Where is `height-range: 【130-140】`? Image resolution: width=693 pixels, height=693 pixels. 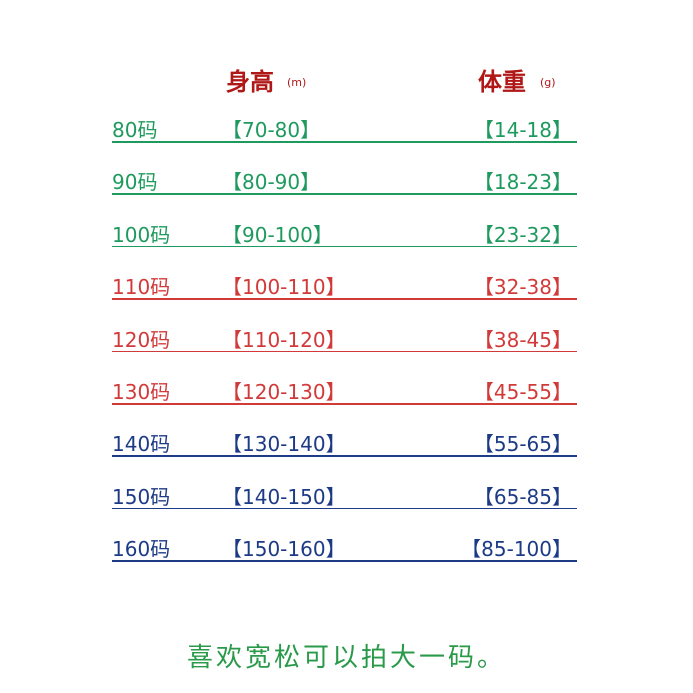 height-range: 【130-140】 is located at coordinates (284, 444).